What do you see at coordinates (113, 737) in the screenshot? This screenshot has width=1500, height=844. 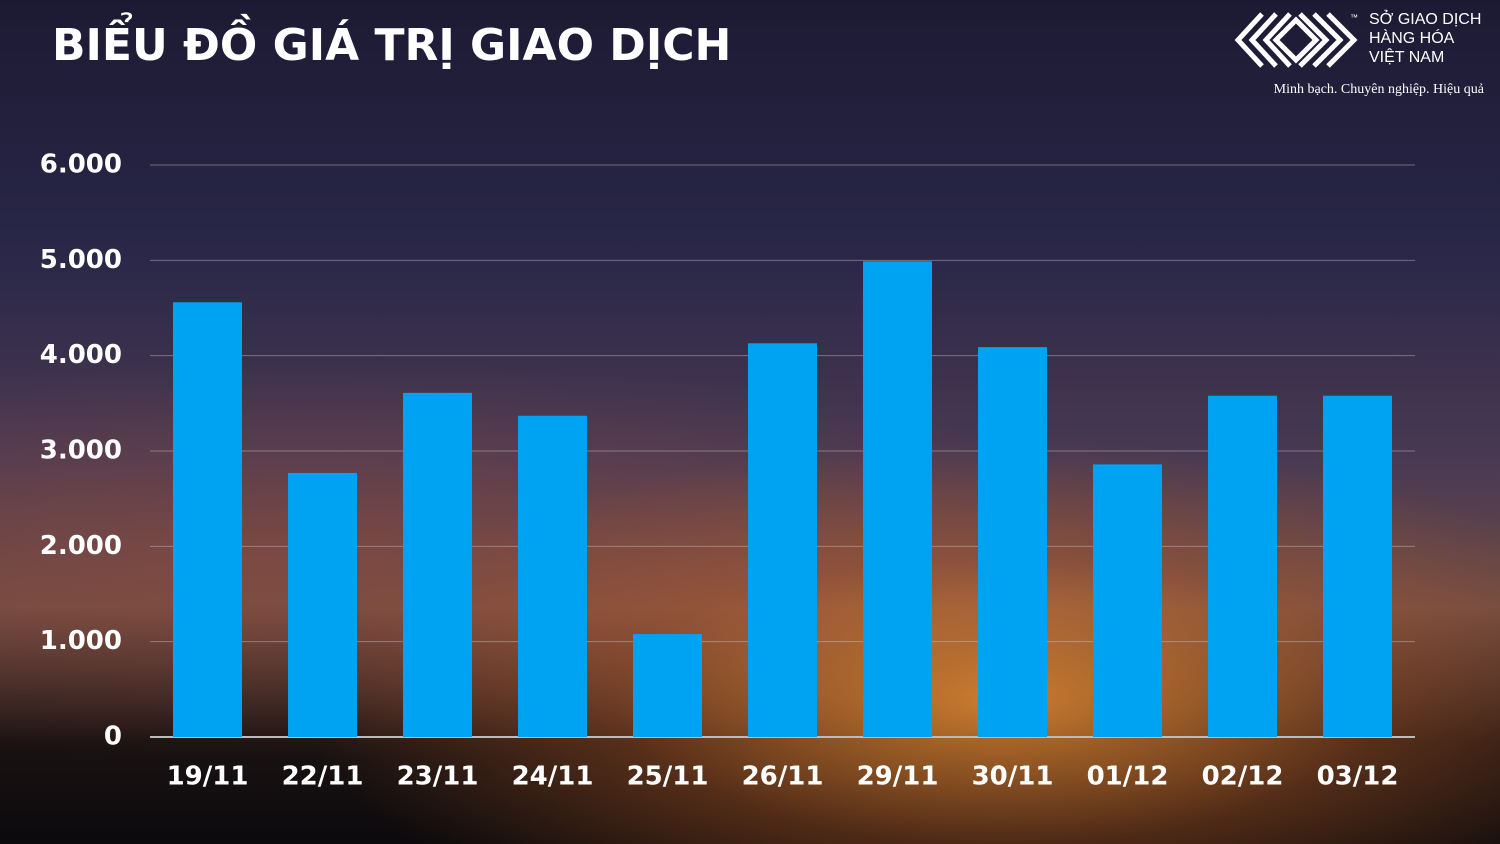 I see `y-tick-label: 0` at bounding box center [113, 737].